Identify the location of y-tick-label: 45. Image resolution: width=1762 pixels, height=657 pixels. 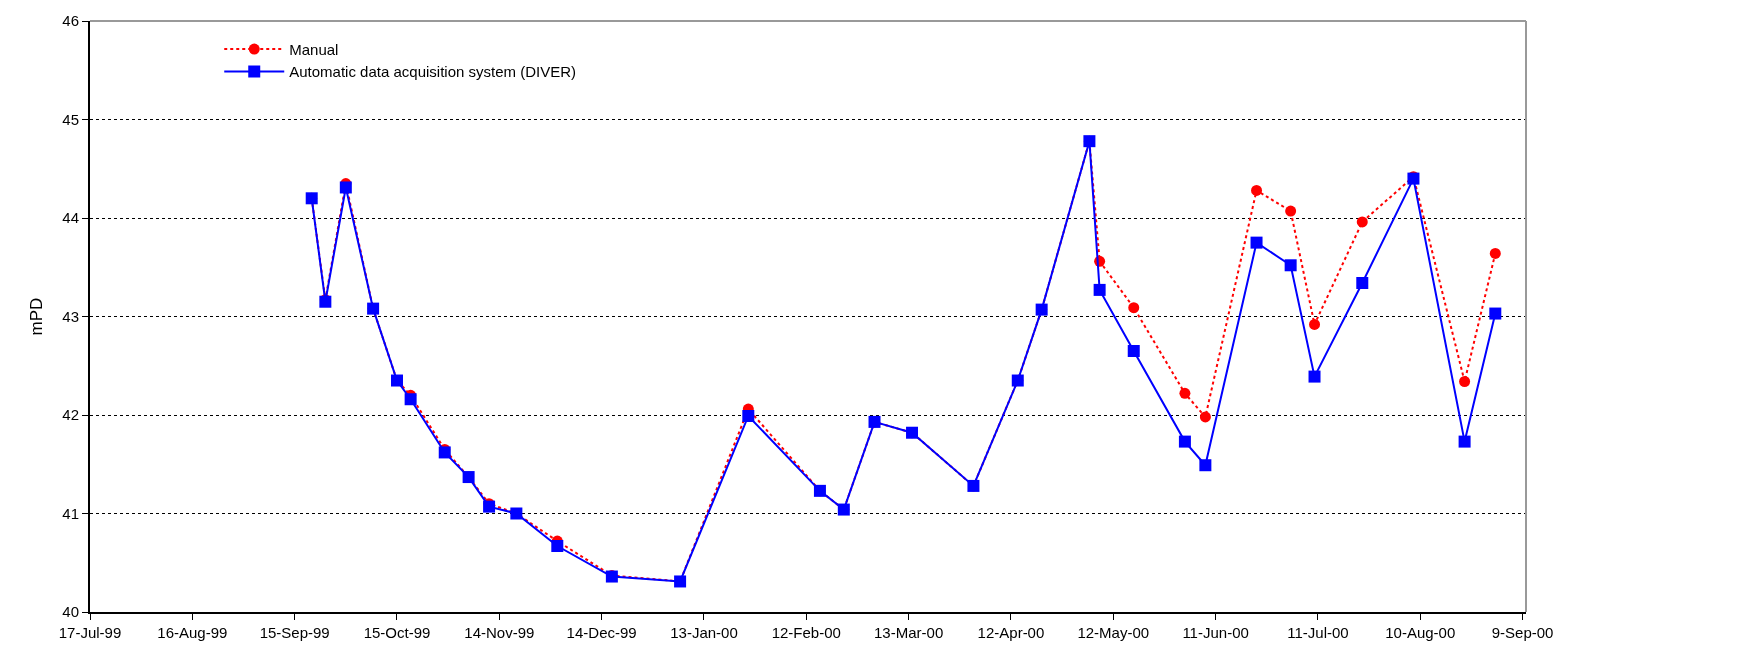
(70, 119).